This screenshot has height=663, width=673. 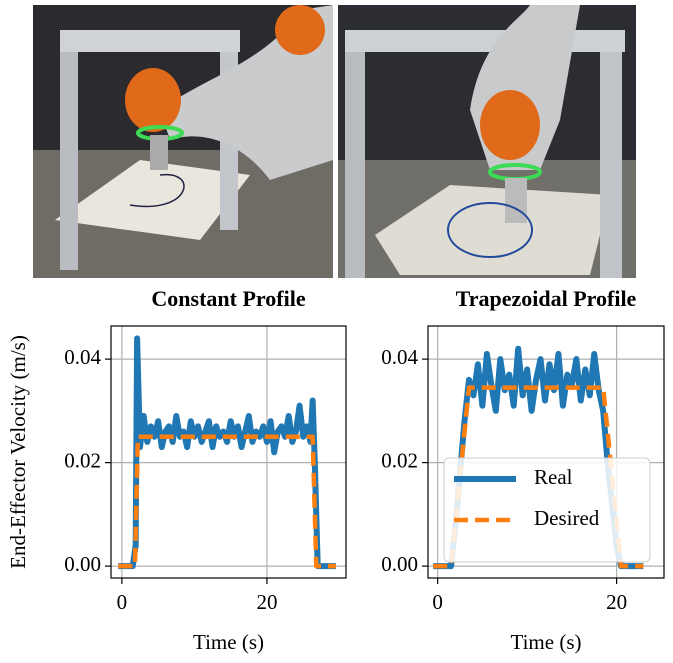 I want to click on chart-title: Constant Profile, so click(x=228, y=298).